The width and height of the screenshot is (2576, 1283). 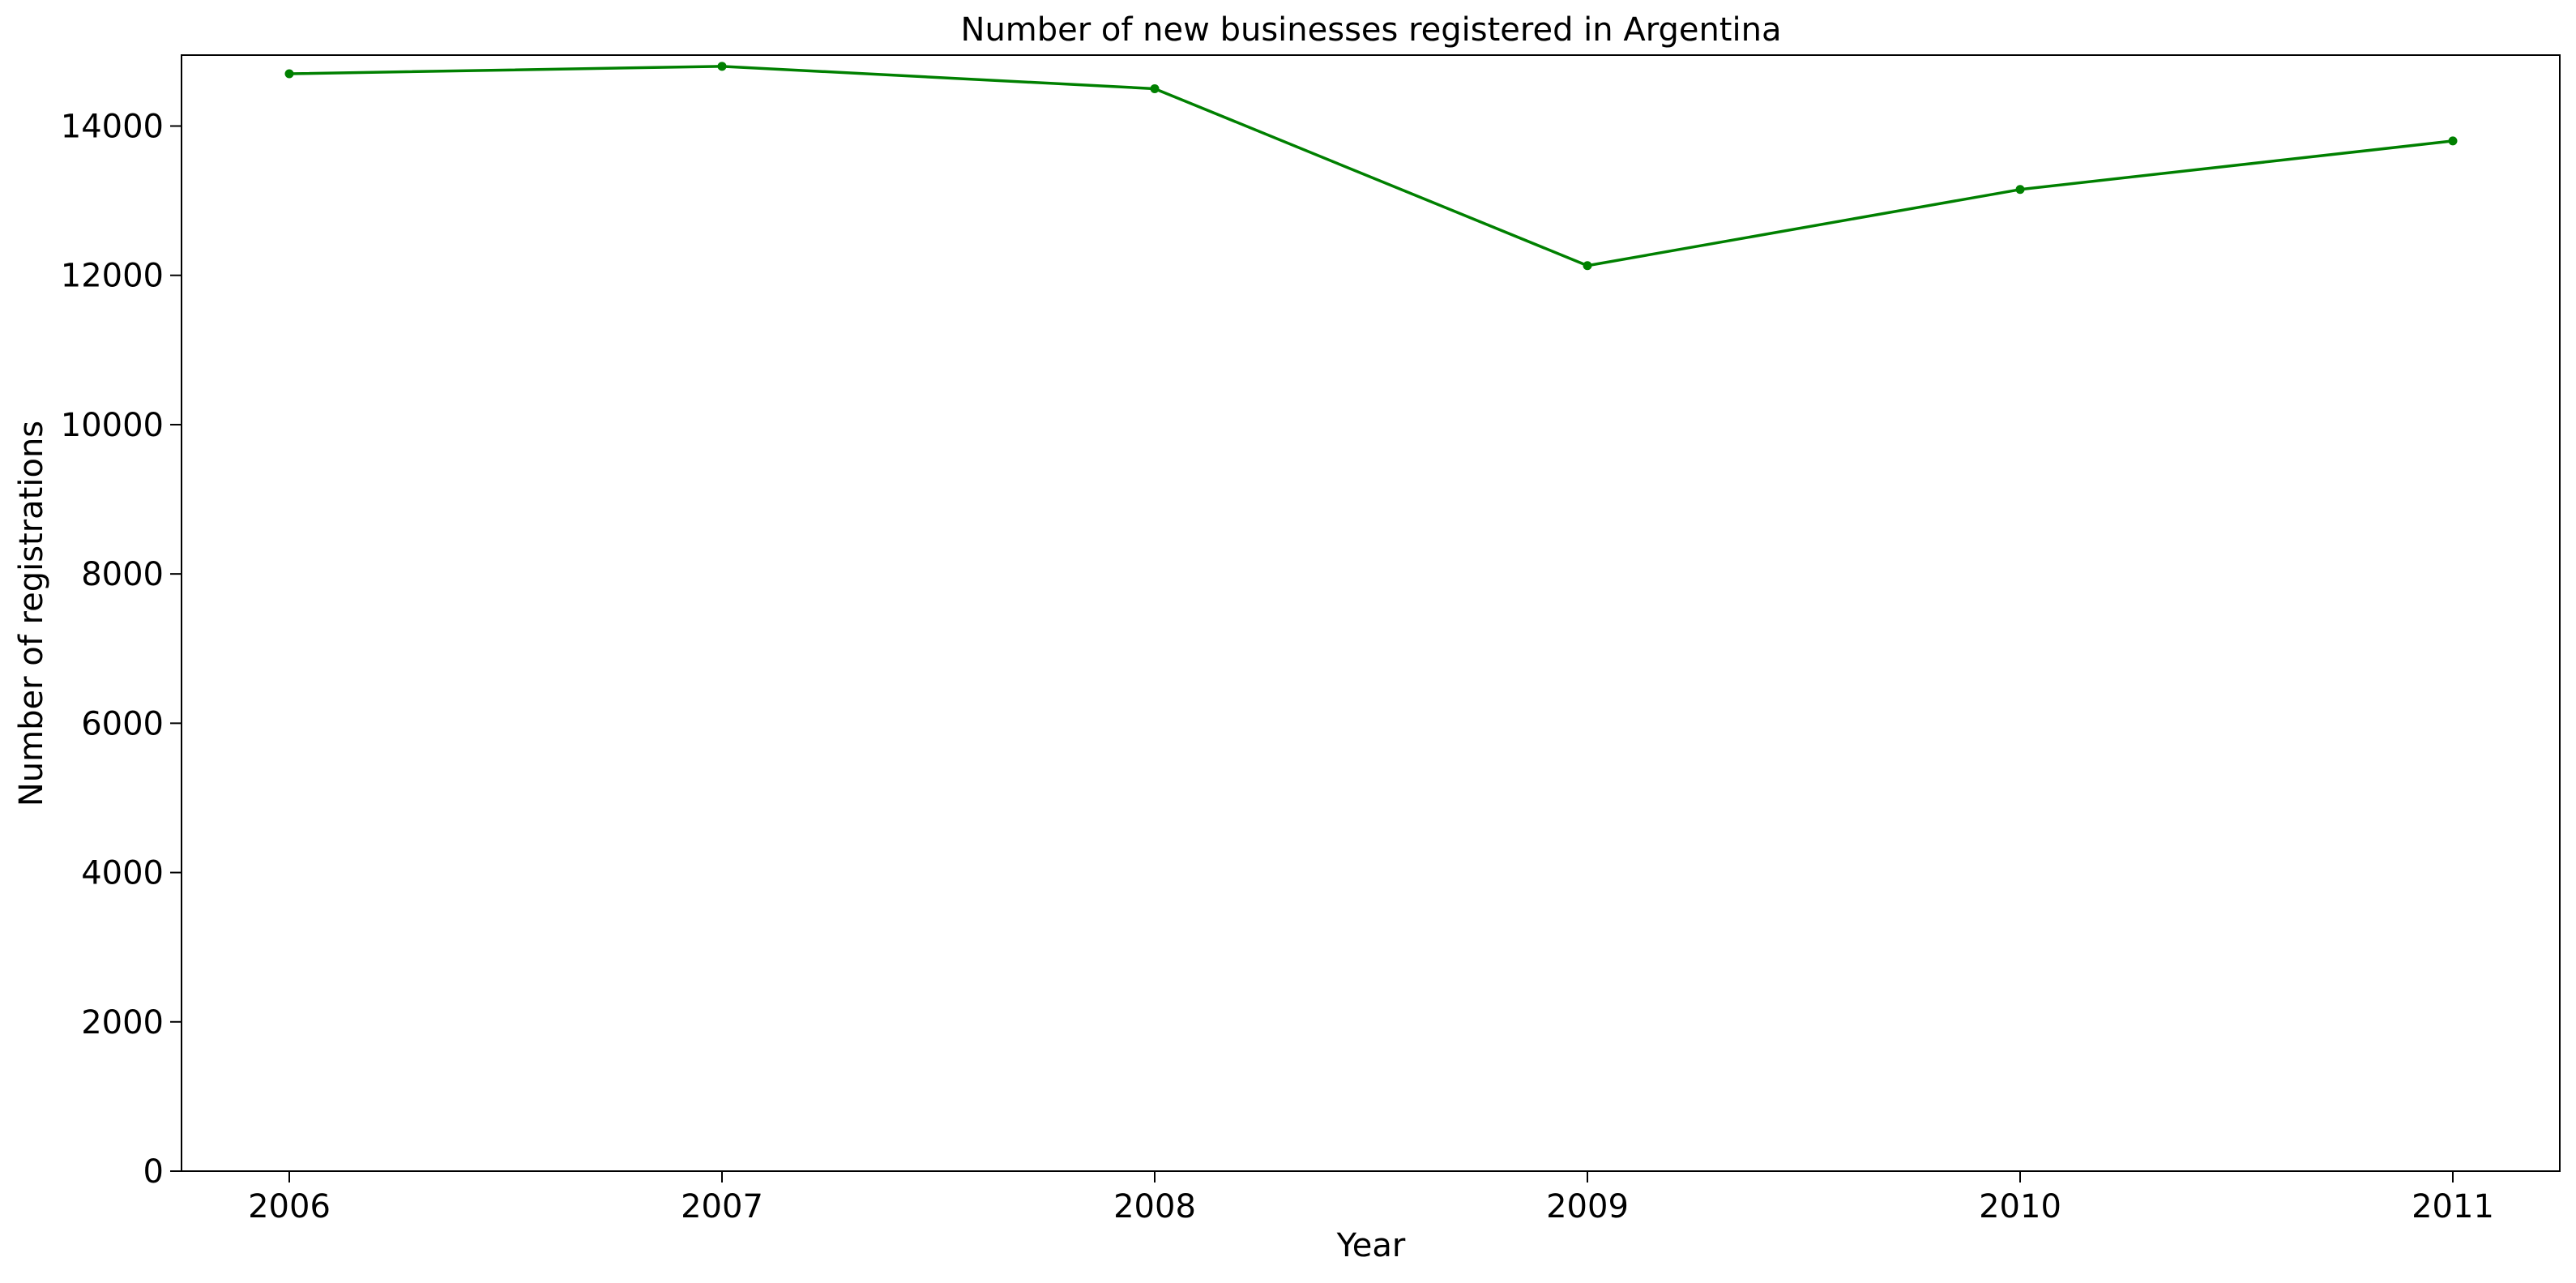 I want to click on series-line, so click(x=1371, y=166).